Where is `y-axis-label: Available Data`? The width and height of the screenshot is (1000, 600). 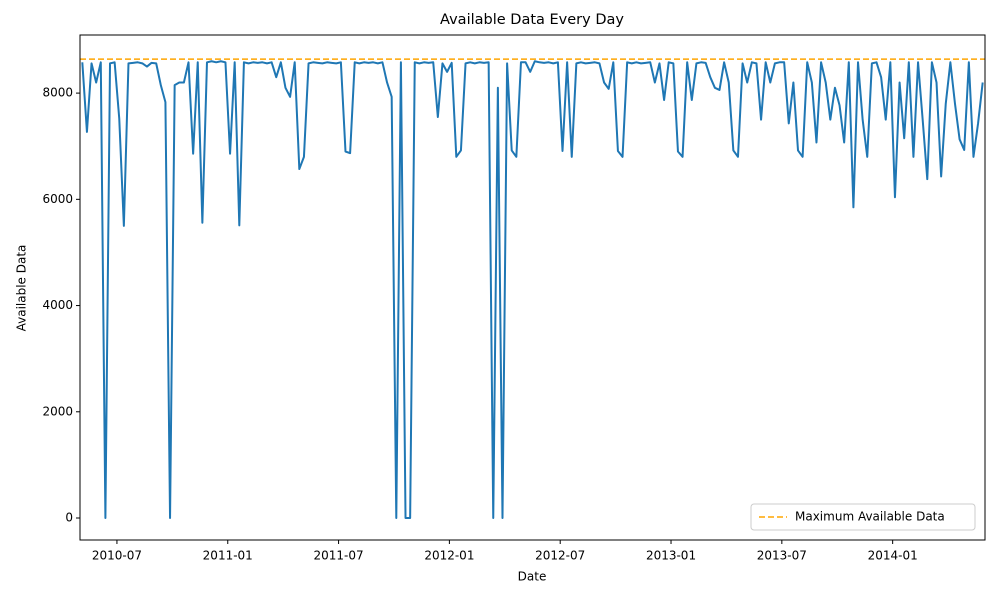 y-axis-label: Available Data is located at coordinates (22, 288).